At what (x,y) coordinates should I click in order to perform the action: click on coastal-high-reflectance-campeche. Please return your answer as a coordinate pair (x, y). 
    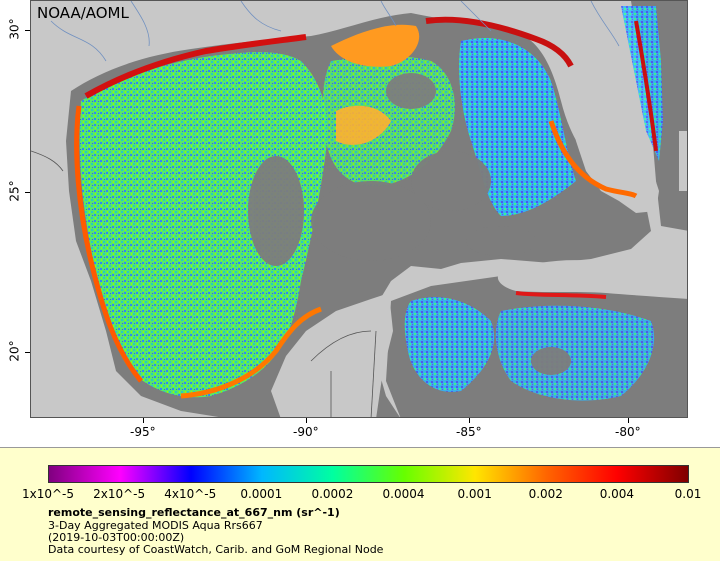
    Looking at the image, I should click on (251, 352).